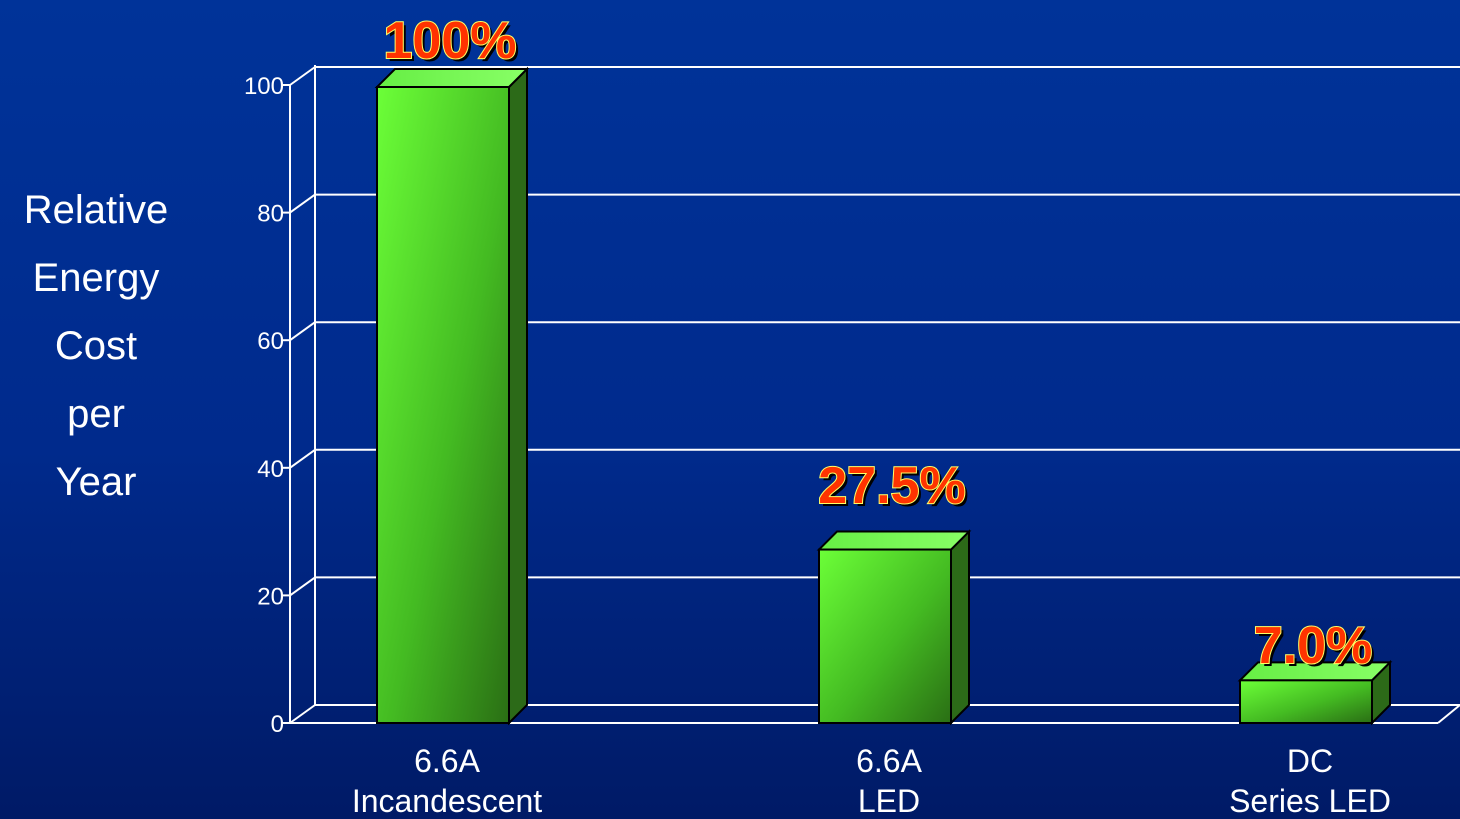 Image resolution: width=1460 pixels, height=819 pixels. Describe the element at coordinates (264, 86) in the screenshot. I see `y-tick-label: 100` at that location.